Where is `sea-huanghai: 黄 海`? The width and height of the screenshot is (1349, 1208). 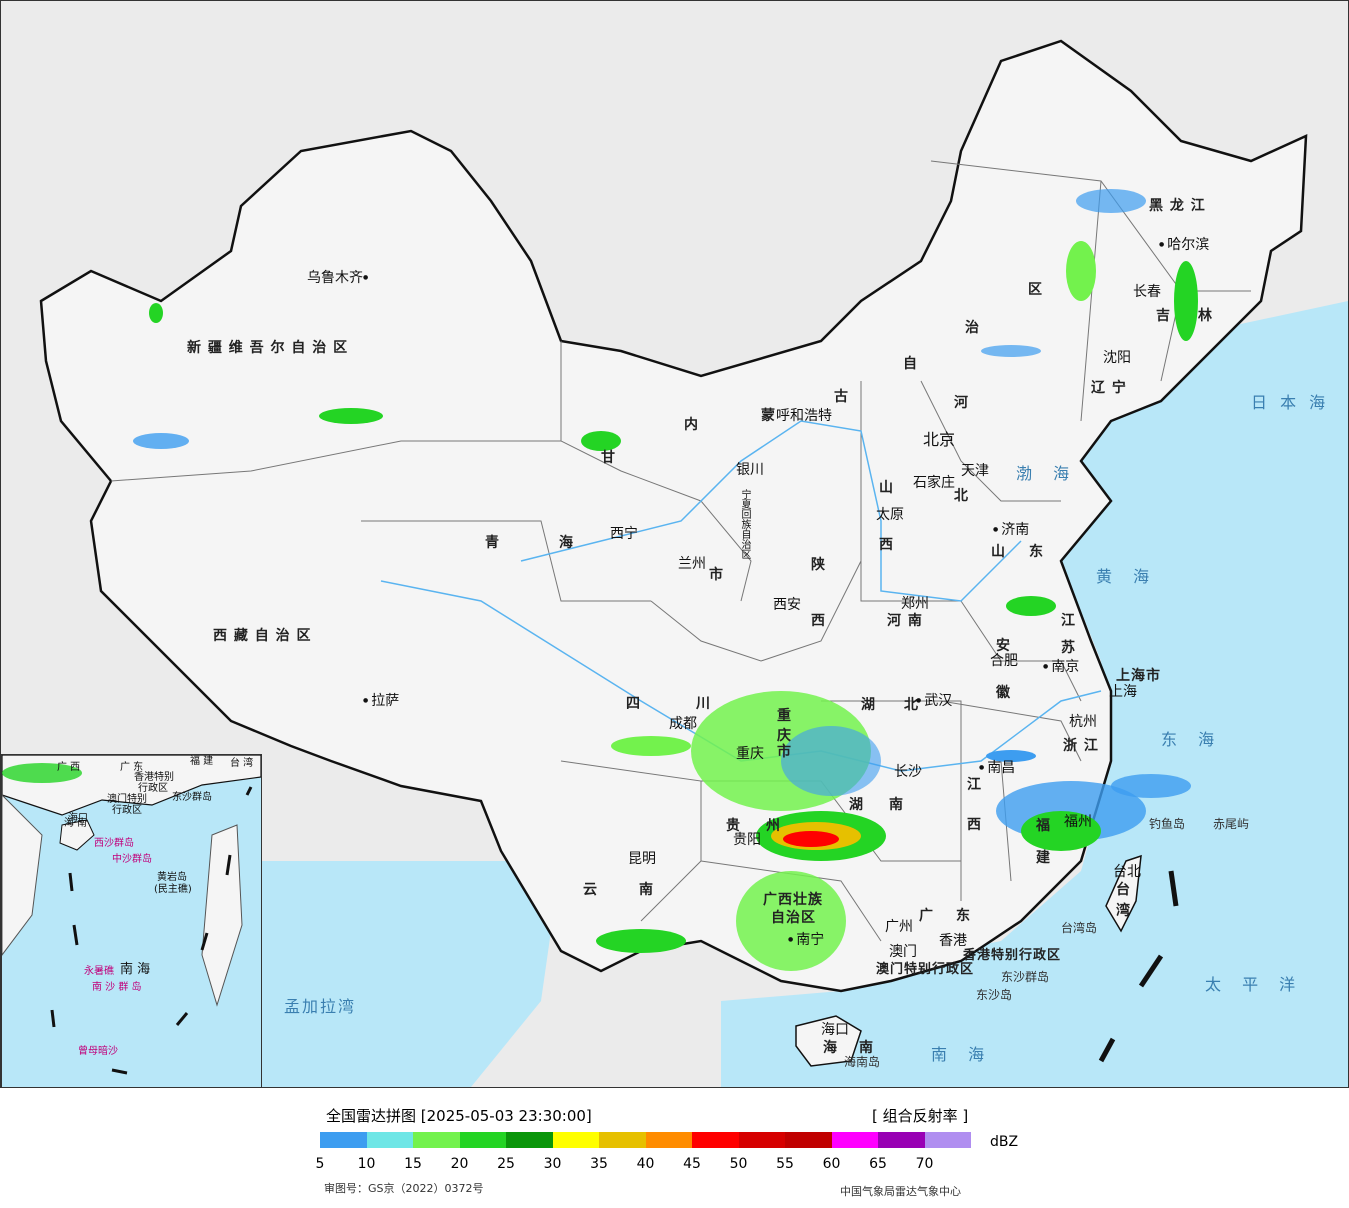 sea-huanghai: 黄 海 is located at coordinates (1127, 576).